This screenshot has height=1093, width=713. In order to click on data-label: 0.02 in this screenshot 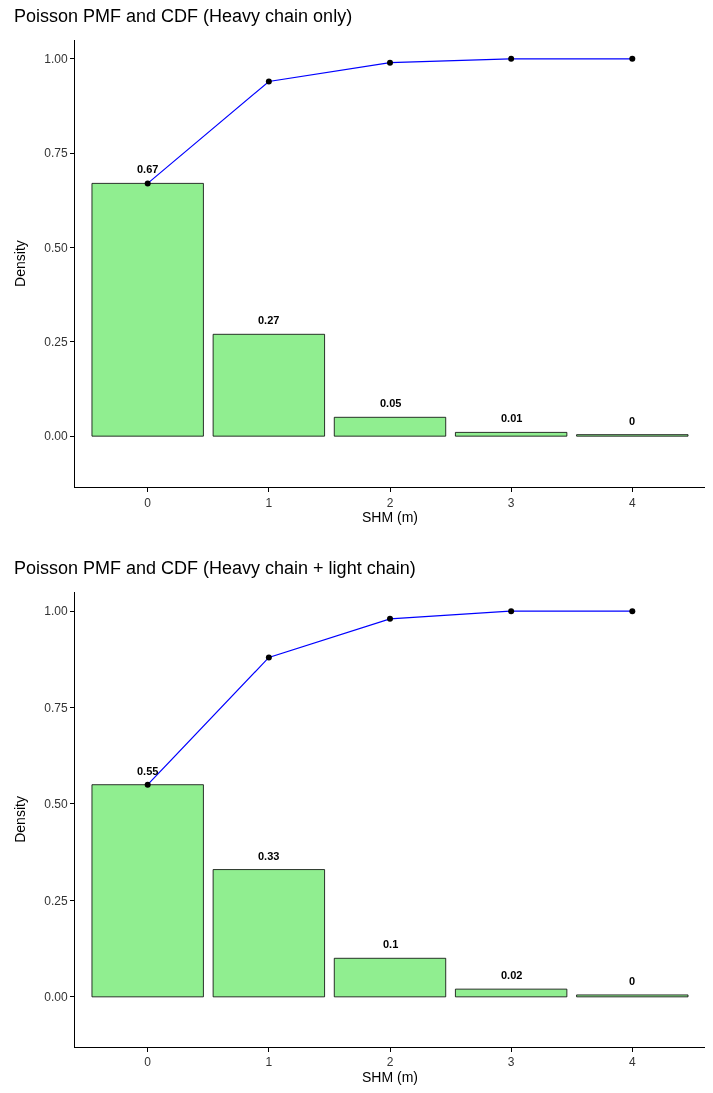, I will do `click(512, 975)`.